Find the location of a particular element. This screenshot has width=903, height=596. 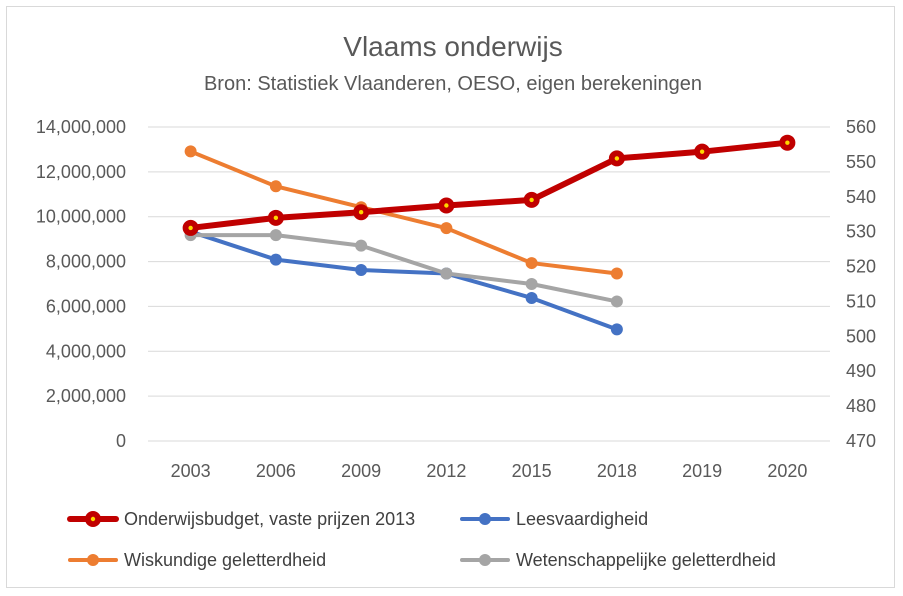

series-wetenschappelijke-geletterdheid is located at coordinates (403, 268).